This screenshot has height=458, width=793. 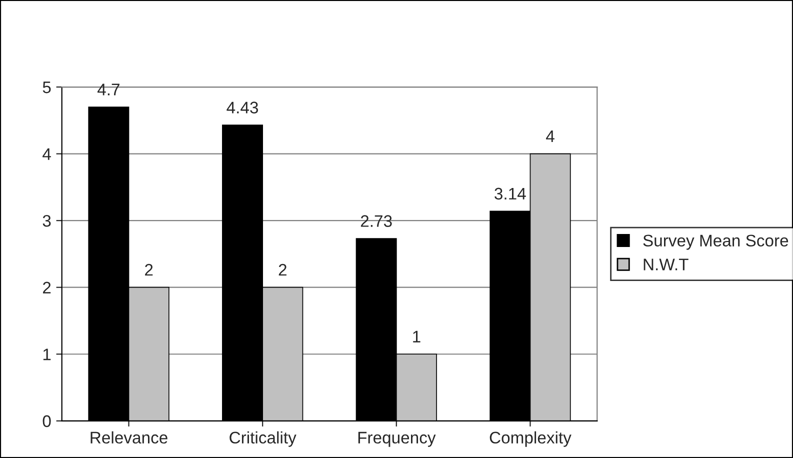 I want to click on y-tick-label: 4, so click(x=46, y=154).